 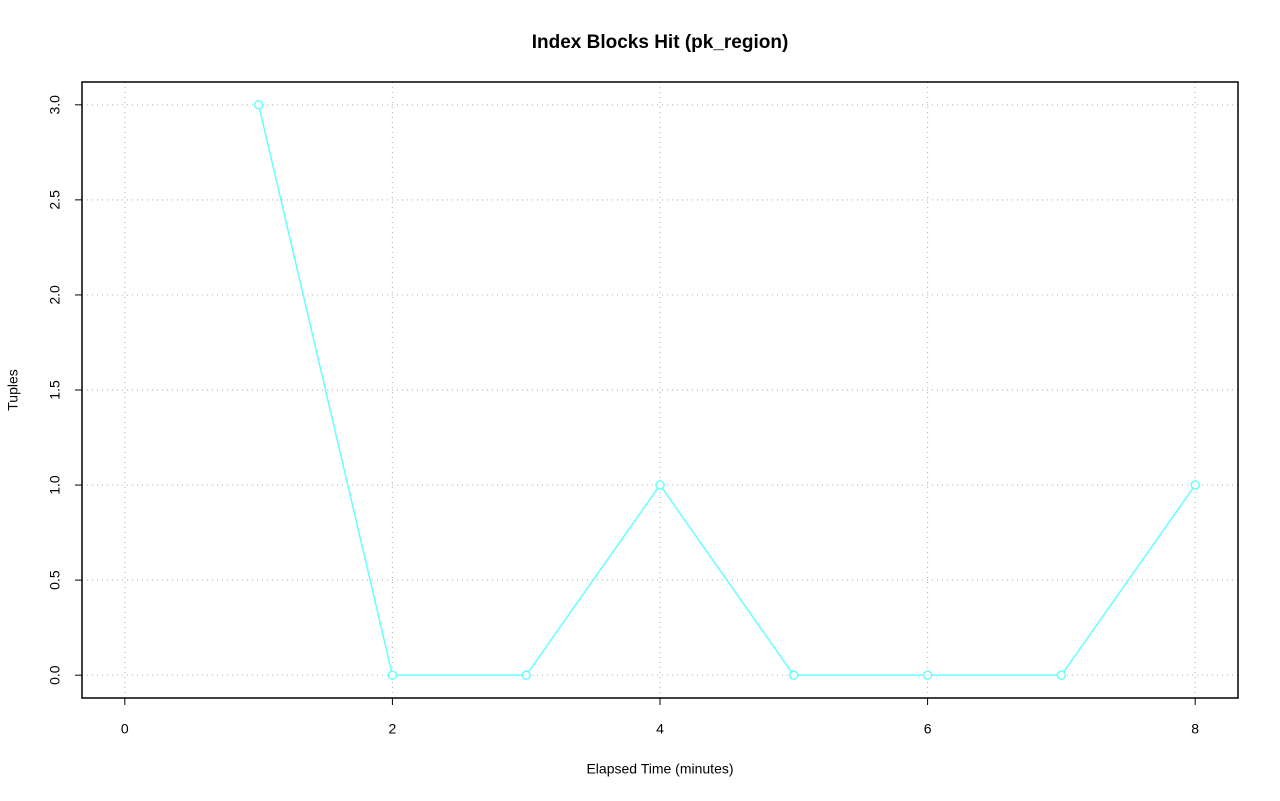 What do you see at coordinates (393, 729) in the screenshot?
I see `x-tick-label: 2` at bounding box center [393, 729].